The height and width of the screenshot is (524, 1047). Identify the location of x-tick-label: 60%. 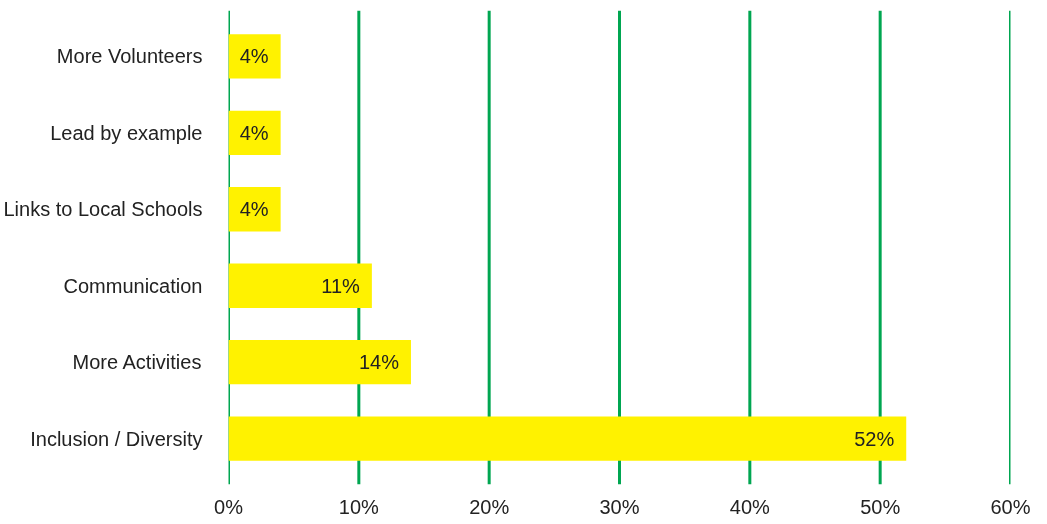
(1010, 506).